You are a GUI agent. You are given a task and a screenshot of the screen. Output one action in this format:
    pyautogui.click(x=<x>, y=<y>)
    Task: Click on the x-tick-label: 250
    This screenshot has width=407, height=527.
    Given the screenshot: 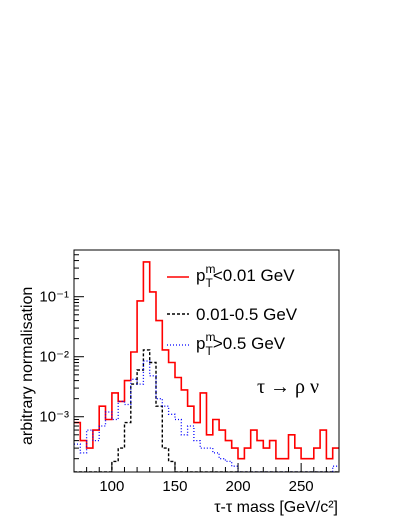 What is the action you would take?
    pyautogui.click(x=301, y=486)
    